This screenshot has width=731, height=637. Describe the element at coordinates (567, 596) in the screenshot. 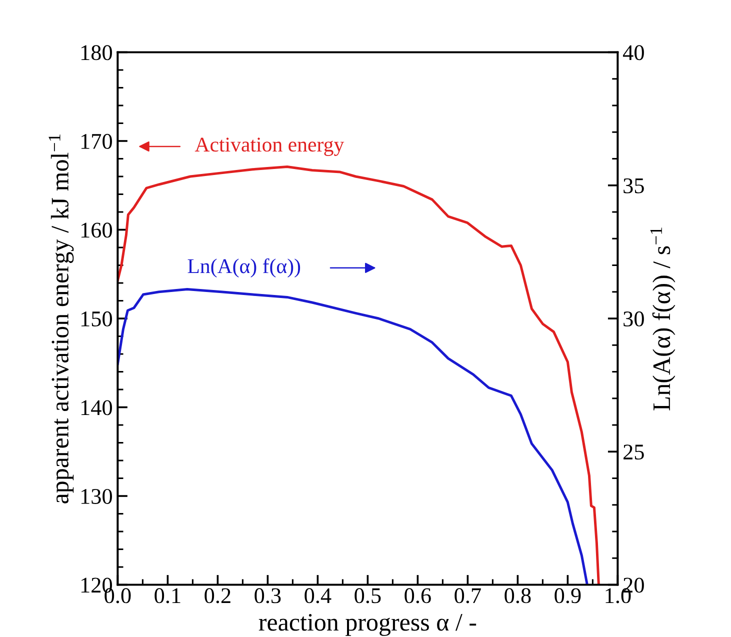

I see `x-tick-label: 0.9` at that location.